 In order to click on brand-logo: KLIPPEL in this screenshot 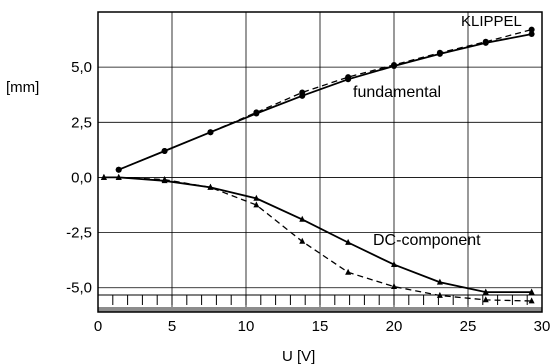, I will do `click(491, 21)`.